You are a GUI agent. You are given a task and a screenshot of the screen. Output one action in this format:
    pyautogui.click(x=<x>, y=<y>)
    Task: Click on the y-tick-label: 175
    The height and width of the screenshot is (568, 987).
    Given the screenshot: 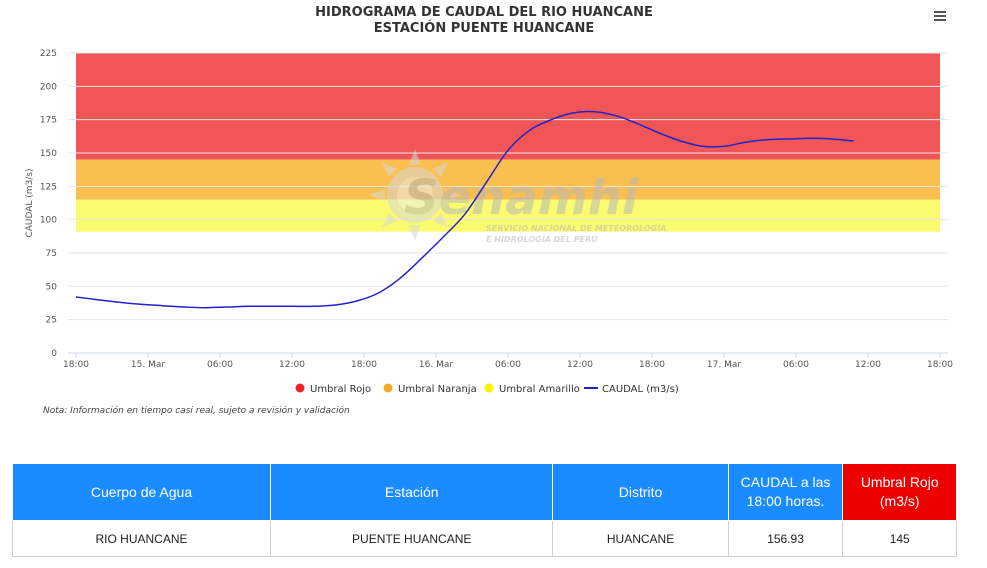 What is the action you would take?
    pyautogui.click(x=48, y=121)
    